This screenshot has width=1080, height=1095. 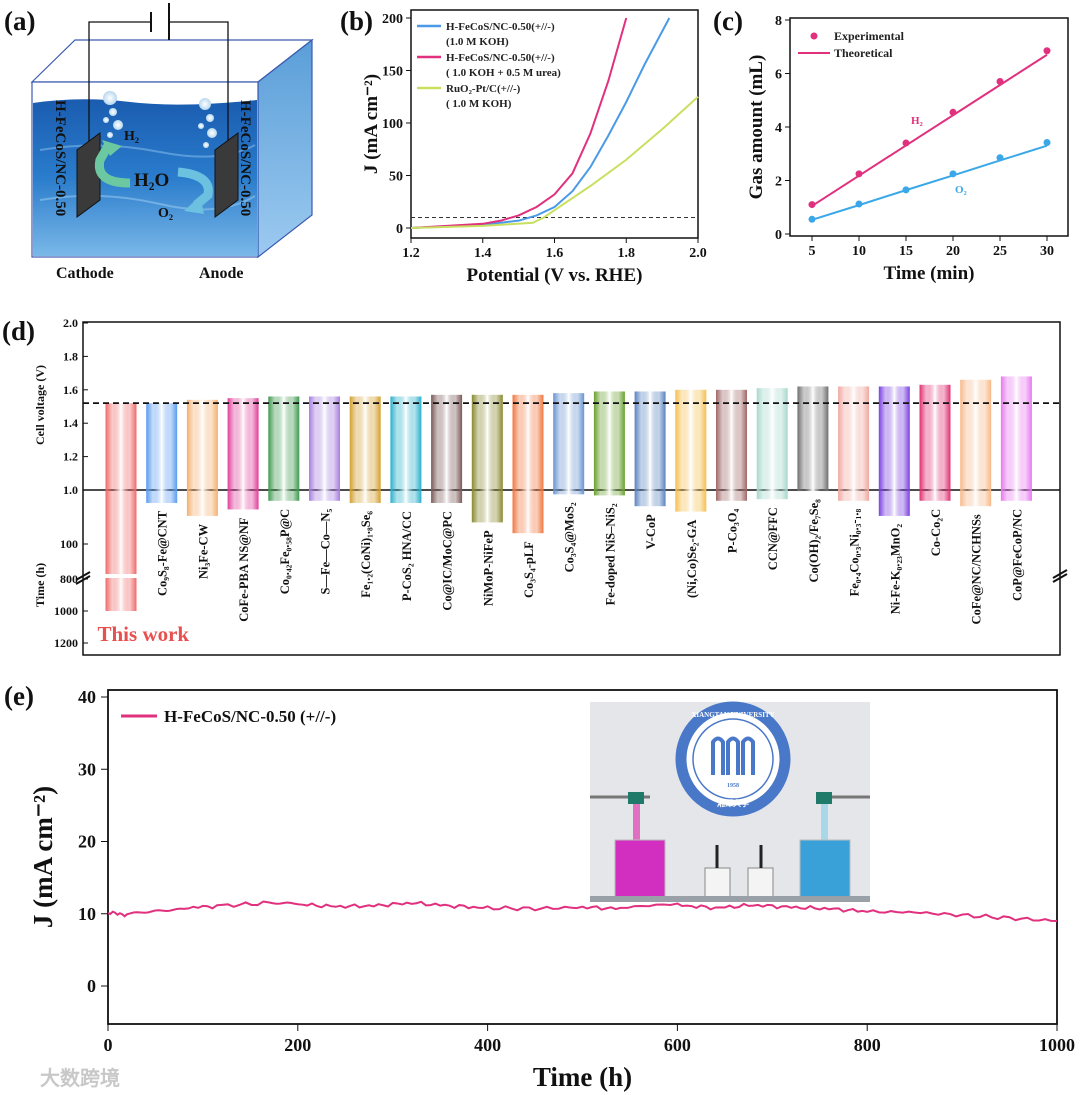 I want to click on cell-right, so click(x=760, y=883).